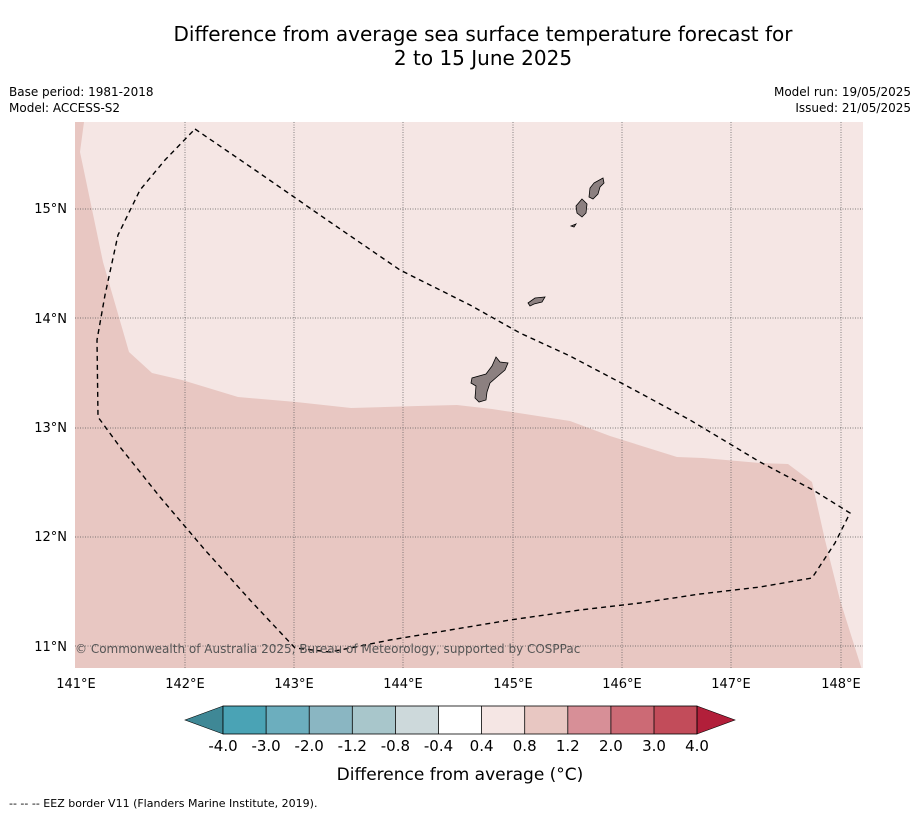 This screenshot has height=816, width=919. Describe the element at coordinates (50, 537) in the screenshot. I see `lat-label-12n: 12°N` at that location.